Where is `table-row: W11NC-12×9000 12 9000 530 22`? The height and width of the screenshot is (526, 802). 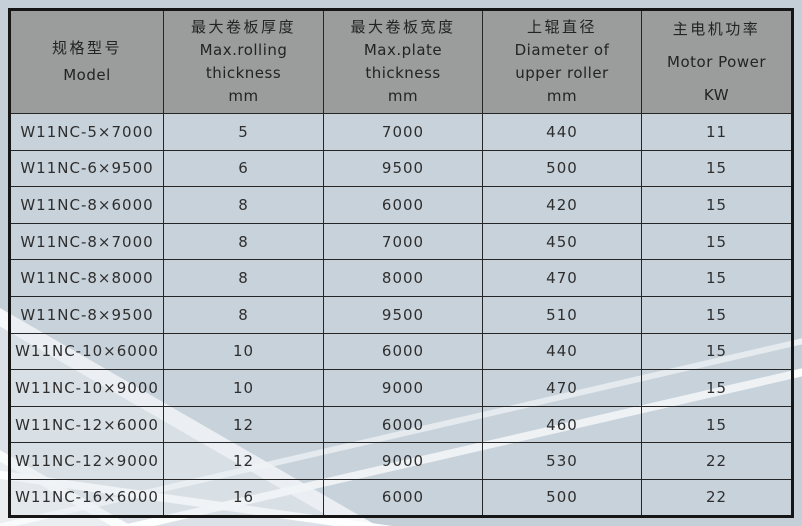 table-row: W11NC-12×9000 12 9000 530 22 is located at coordinates (401, 461).